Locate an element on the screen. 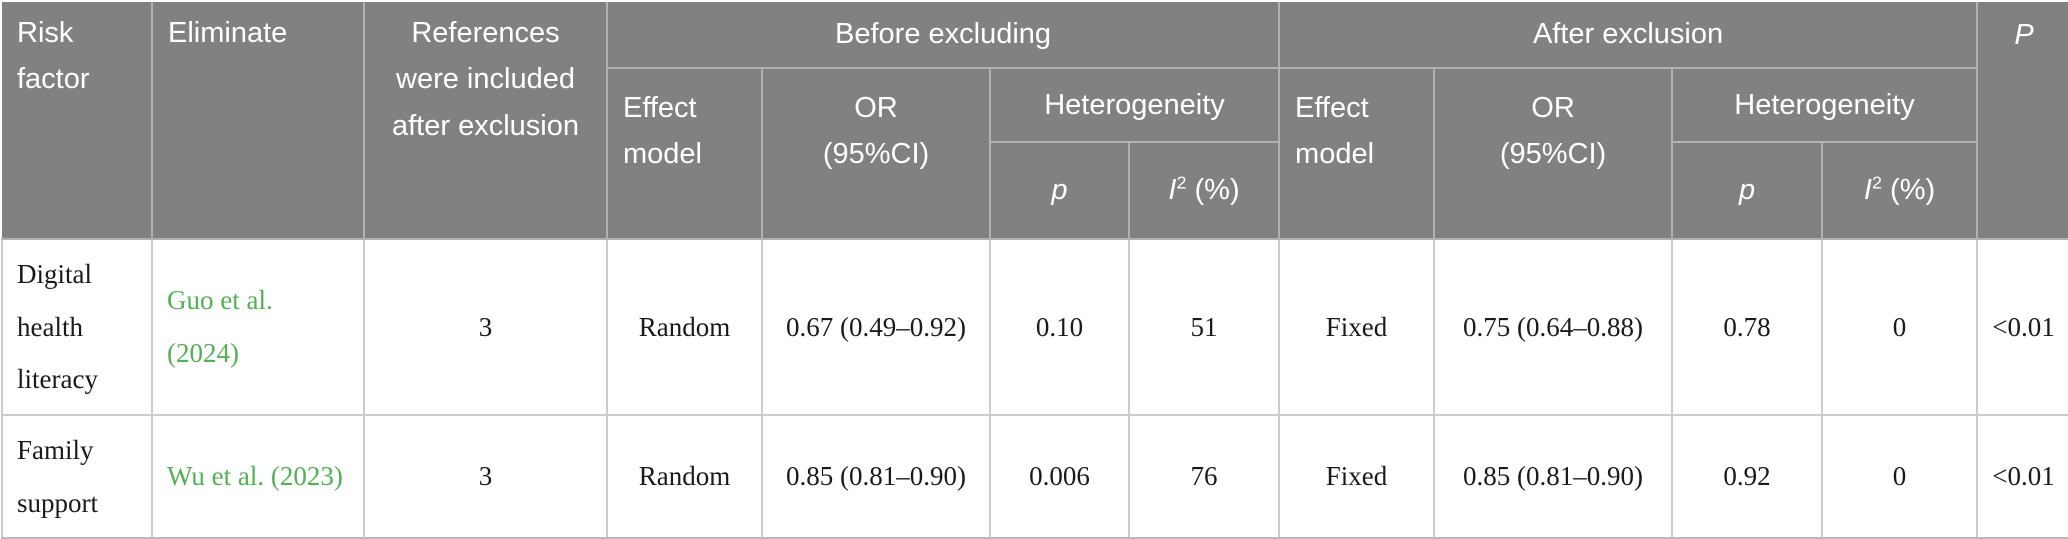 This screenshot has width=2068, height=539. col-header-effect-model-before: Effect model is located at coordinates (685, 153).